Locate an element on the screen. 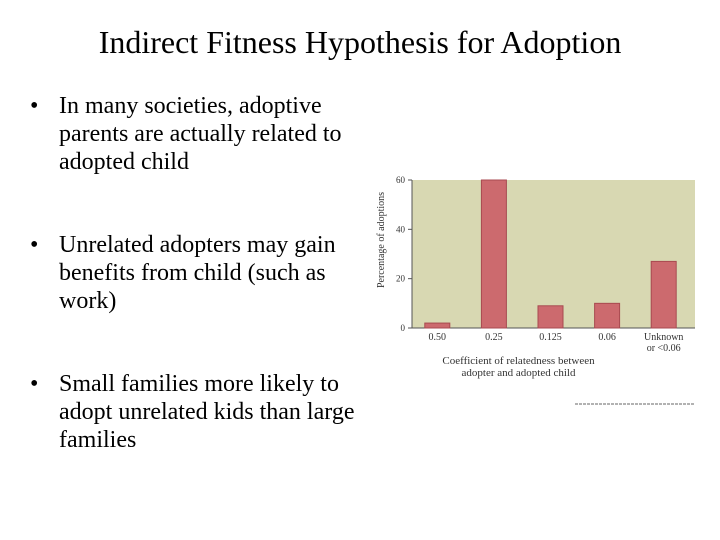 The height and width of the screenshot is (540, 720). x-tick-label: Unknown is located at coordinates (663, 337).